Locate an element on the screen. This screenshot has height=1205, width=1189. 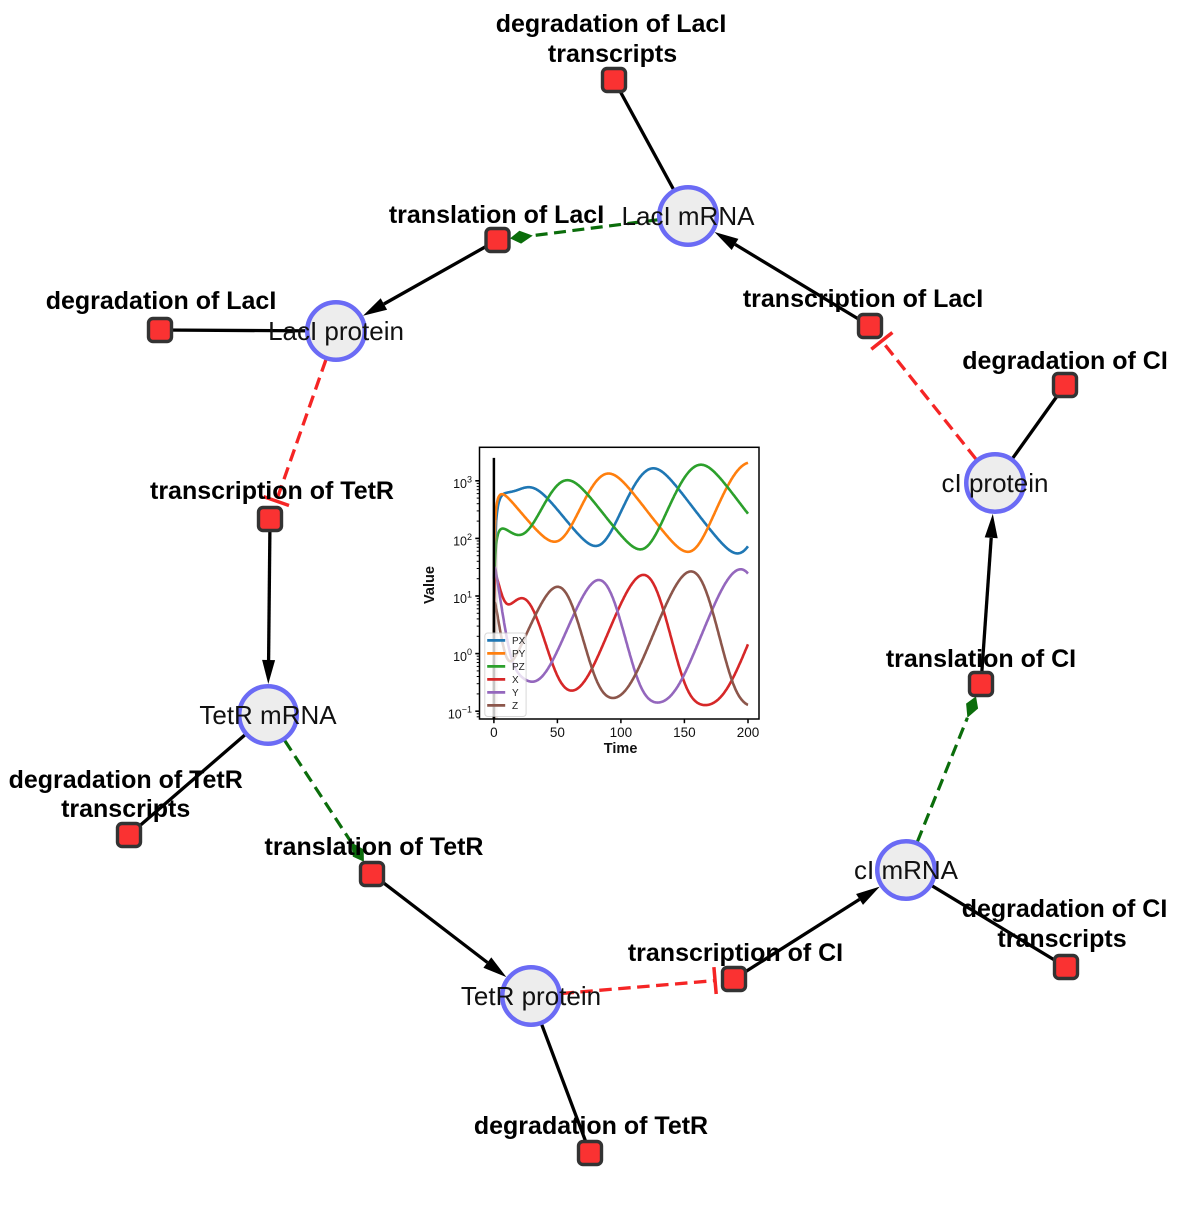
svg-text: TetR protein is located at coordinates (531, 996).